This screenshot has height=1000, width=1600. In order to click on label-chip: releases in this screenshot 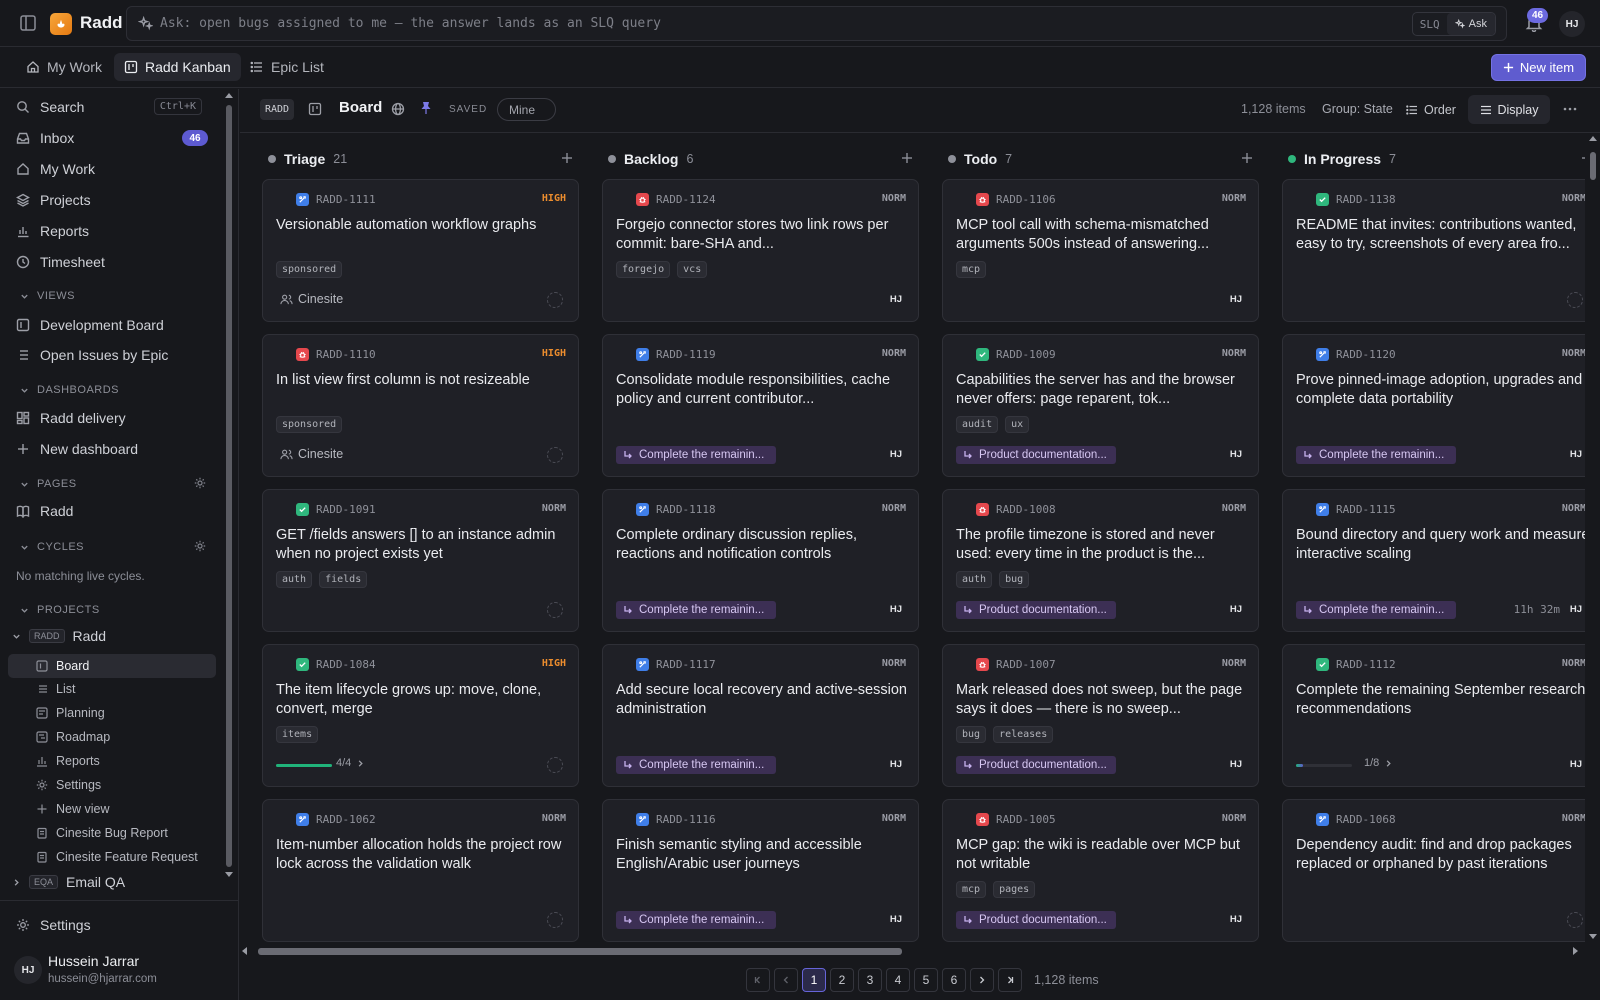, I will do `click(1023, 734)`.